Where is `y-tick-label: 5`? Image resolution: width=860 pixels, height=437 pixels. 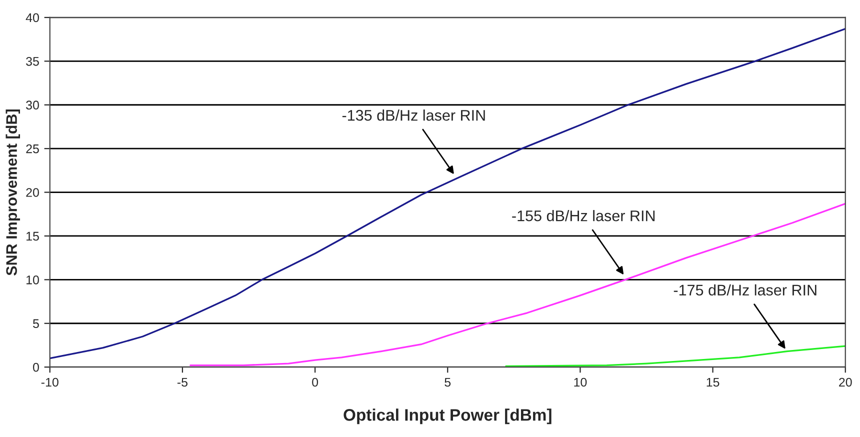 y-tick-label: 5 is located at coordinates (36, 323).